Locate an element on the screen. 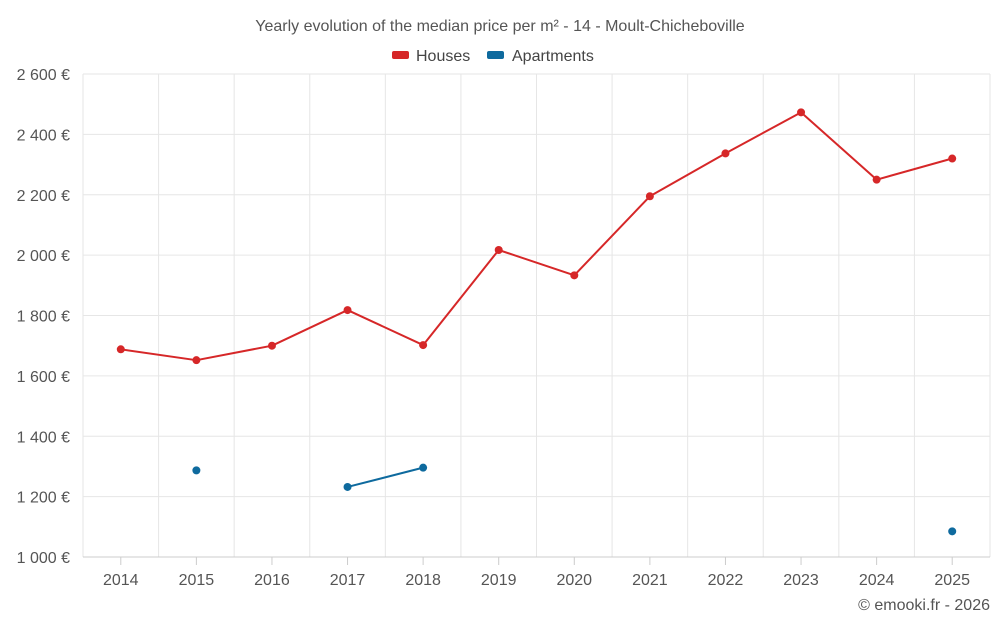 Image resolution: width=1000 pixels, height=625 pixels. x-tick-label: 2022 is located at coordinates (726, 580).